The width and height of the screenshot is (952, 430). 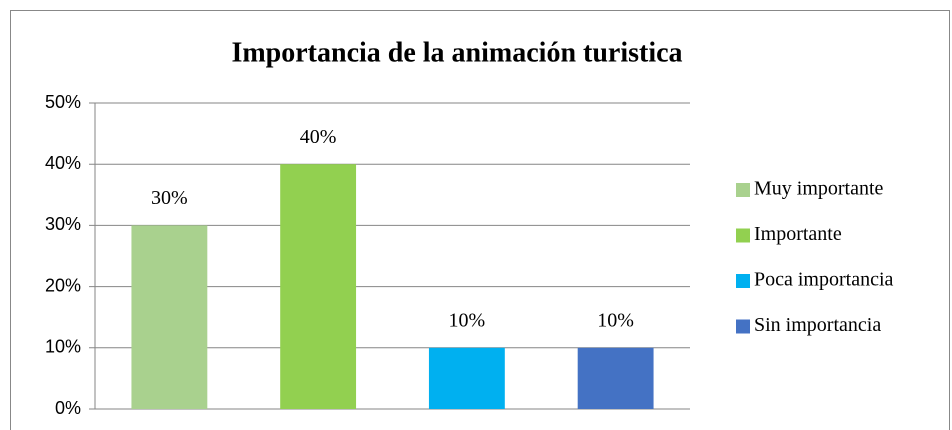 I want to click on y-tick-label: 40%, so click(x=63, y=163).